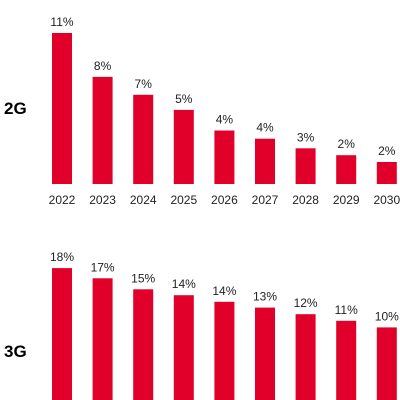  I want to click on x-tick-2g-2029: 2029, so click(346, 200).